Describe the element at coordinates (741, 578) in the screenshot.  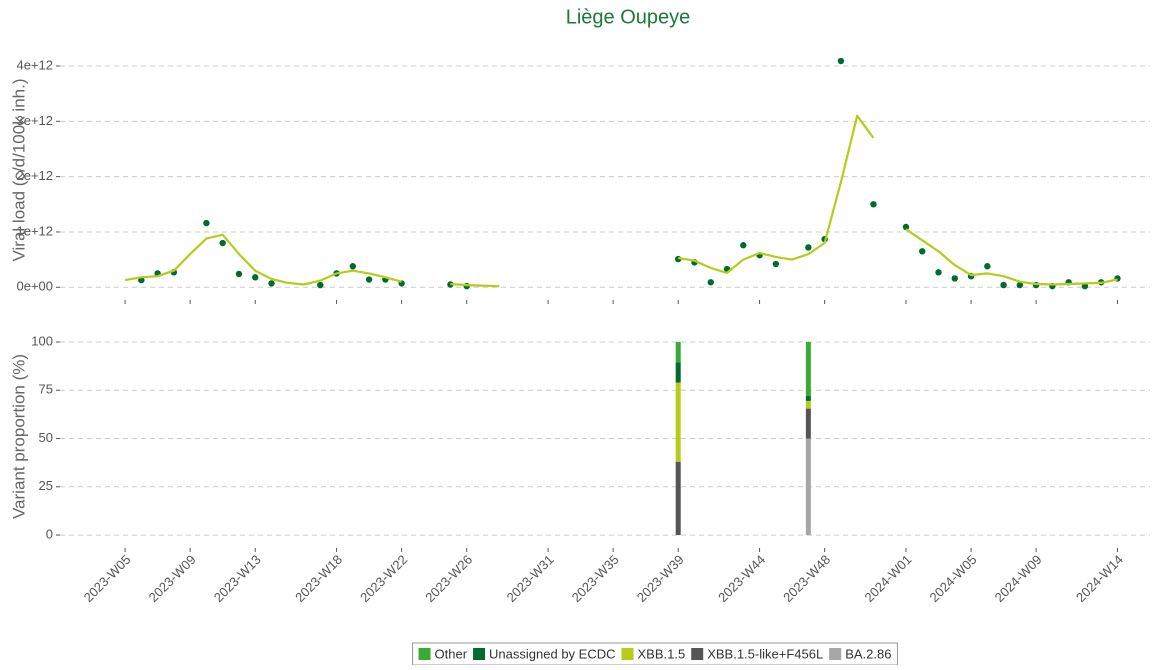
I see `x-tick-label: 2023-W44` at that location.